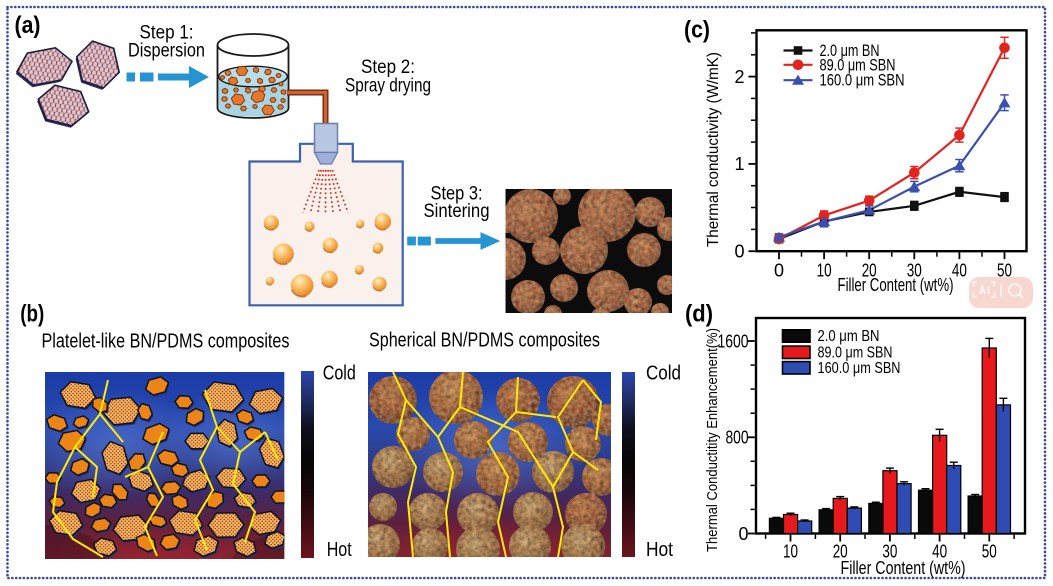 This screenshot has width=1053, height=586. Describe the element at coordinates (388, 67) in the screenshot. I see `svg-text: Step 2:` at that location.